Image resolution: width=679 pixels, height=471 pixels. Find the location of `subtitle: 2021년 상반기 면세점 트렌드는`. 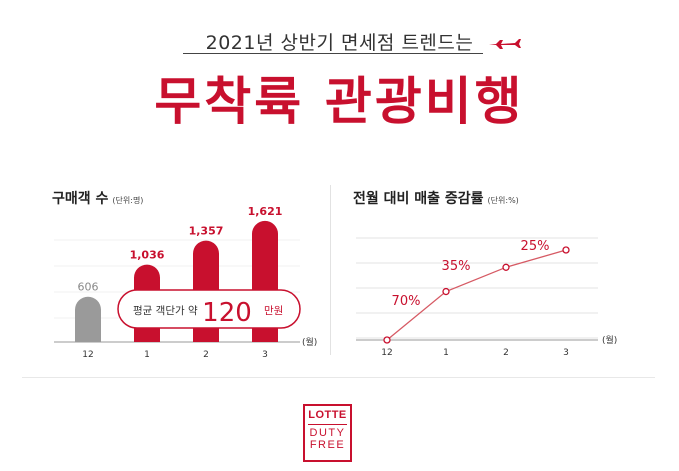

subtitle: 2021년 상반기 면세점 트렌드는 is located at coordinates (339, 43).